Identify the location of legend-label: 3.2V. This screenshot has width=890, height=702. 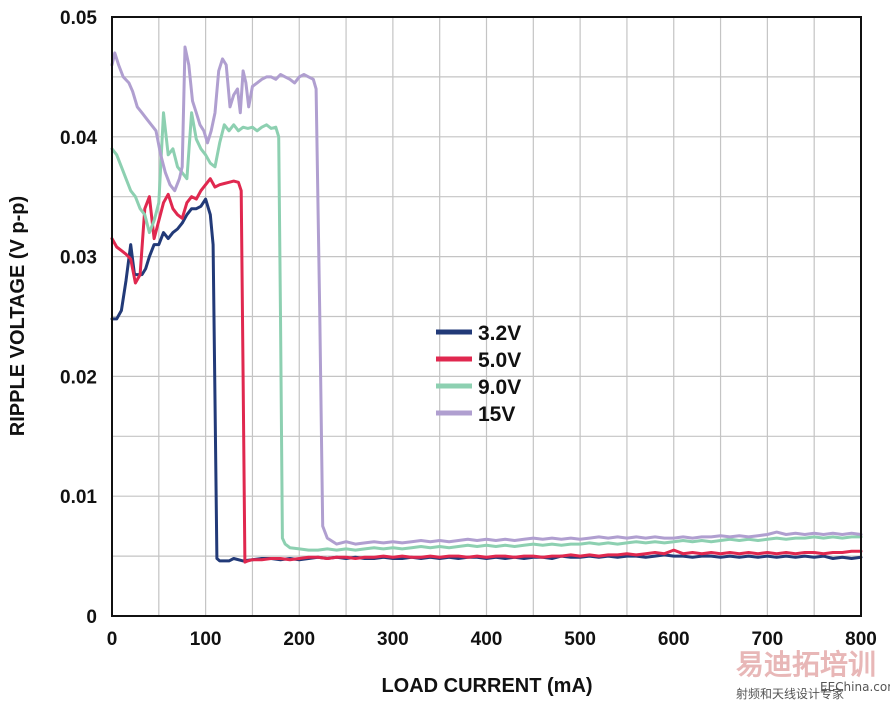
(499, 333).